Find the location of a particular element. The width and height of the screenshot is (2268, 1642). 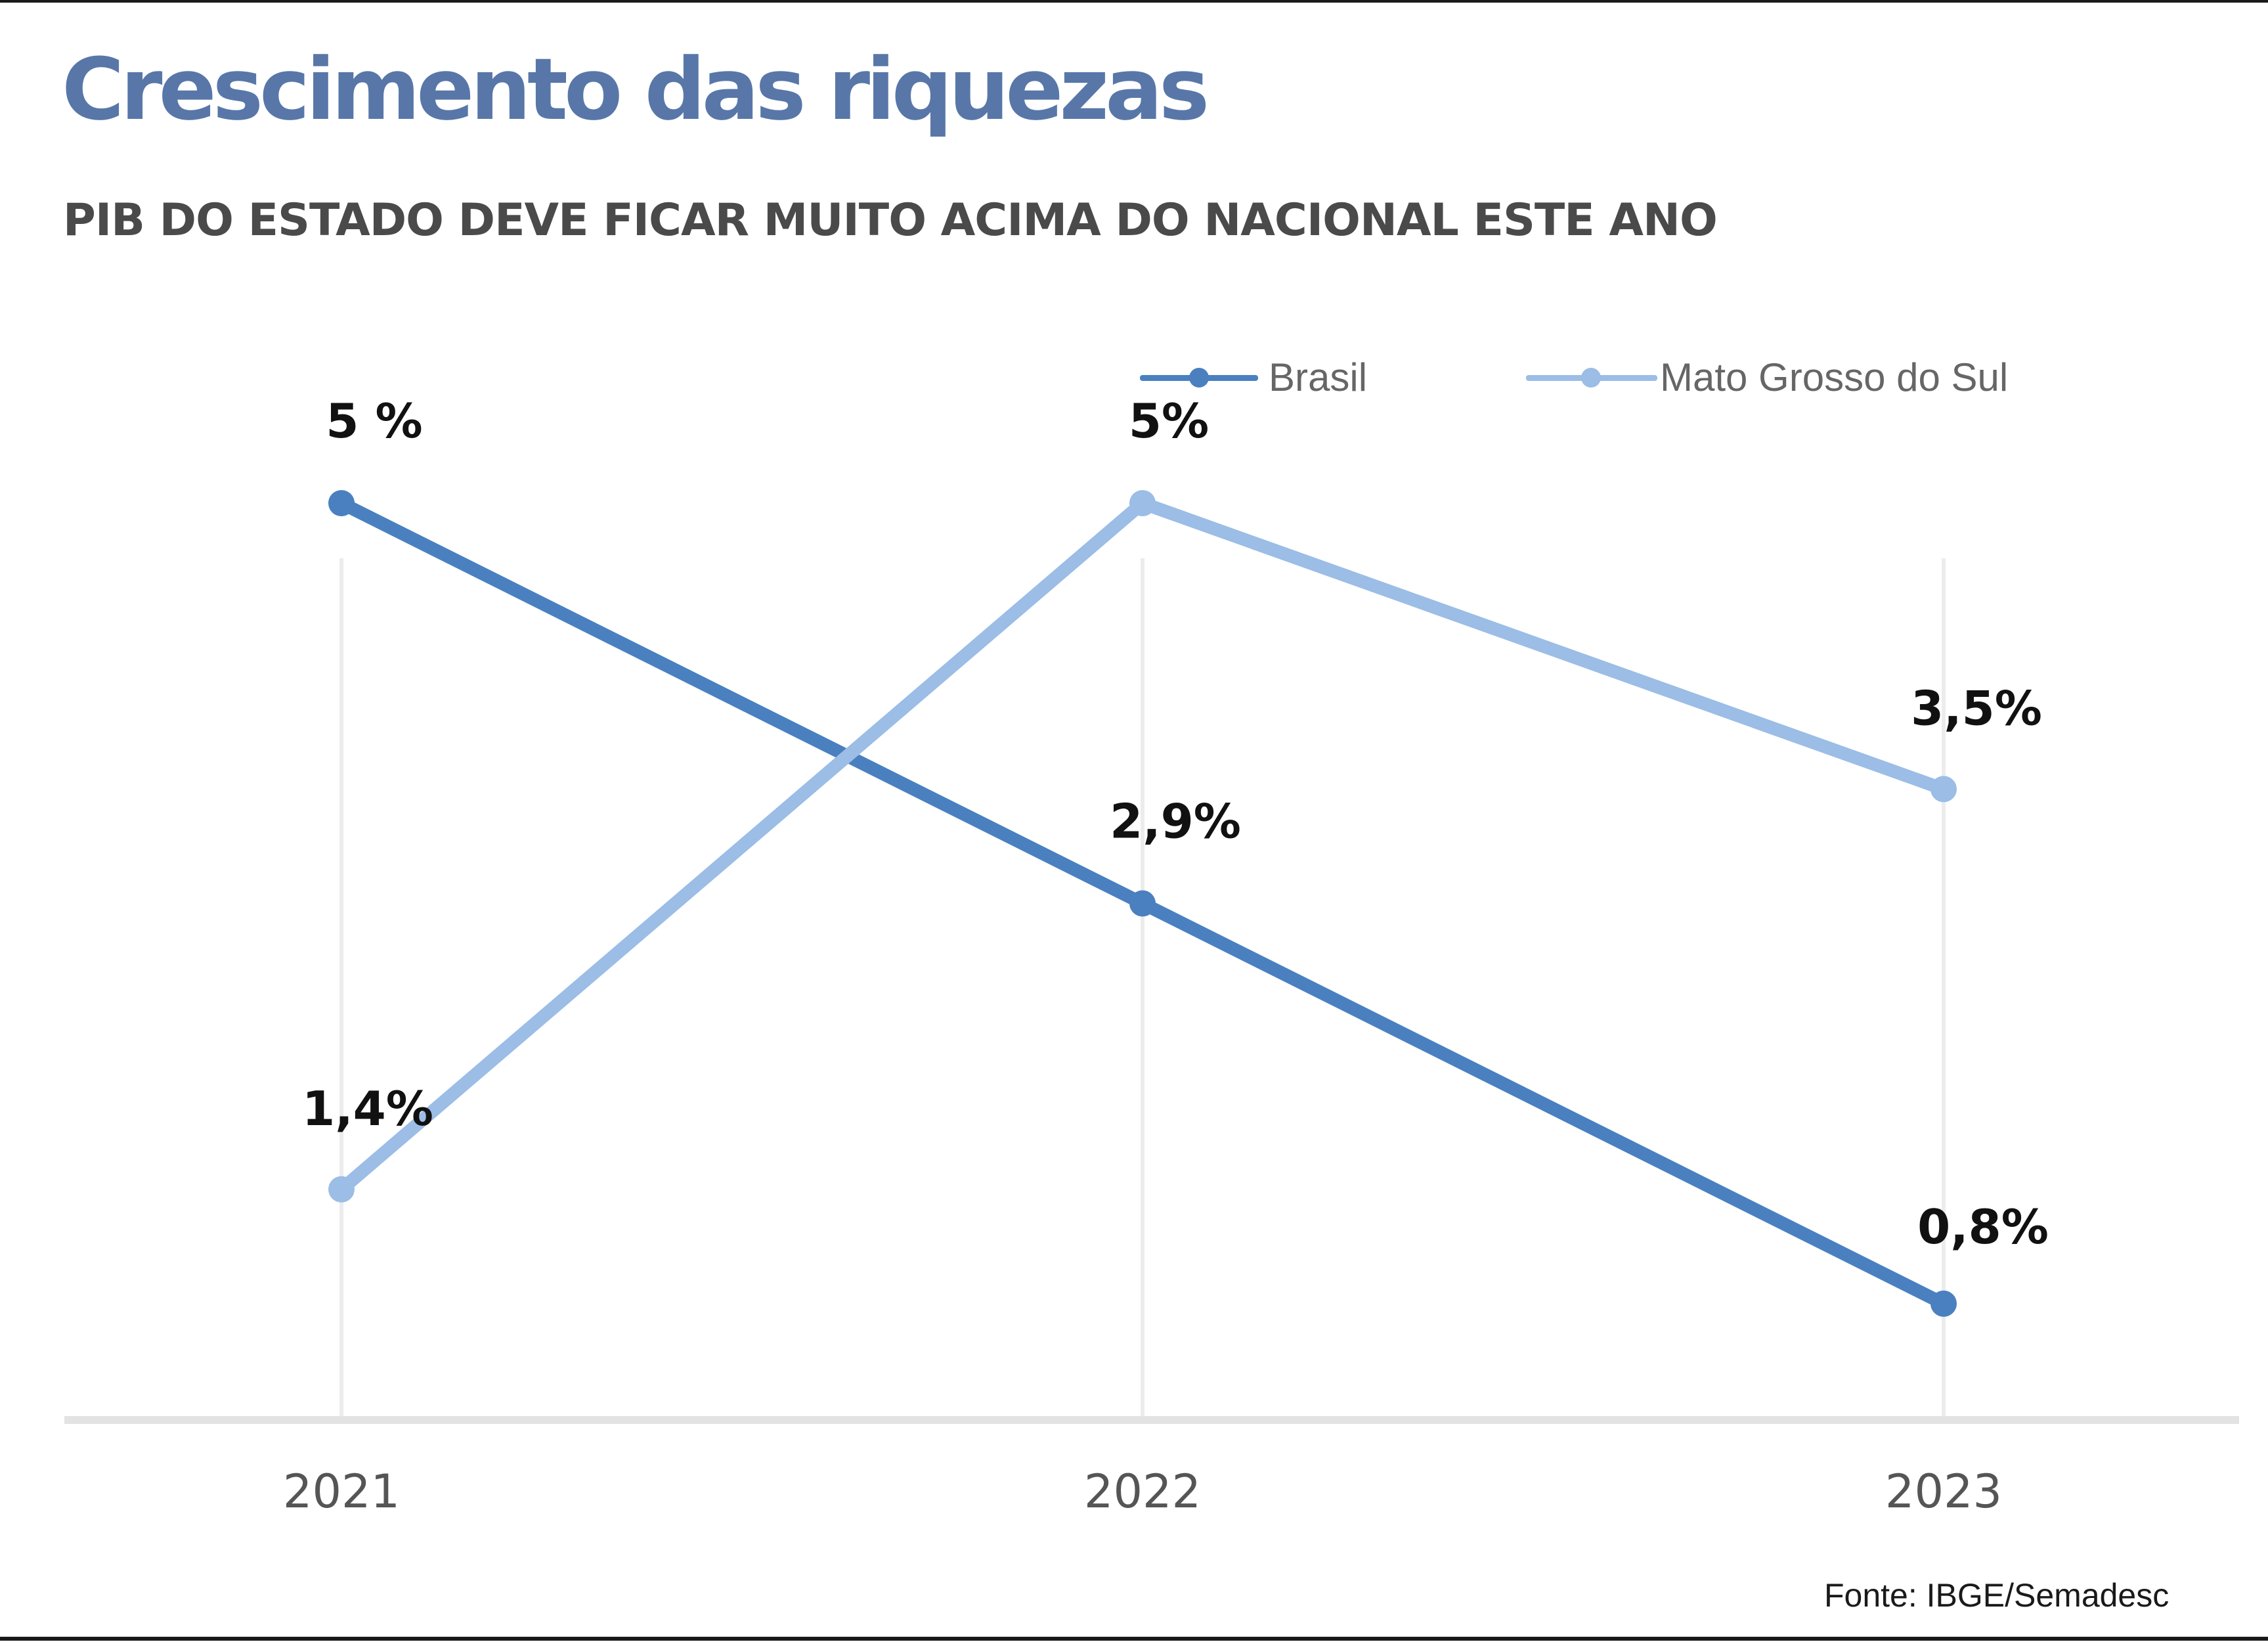

x-tick-label: 2022 is located at coordinates (1142, 1492).